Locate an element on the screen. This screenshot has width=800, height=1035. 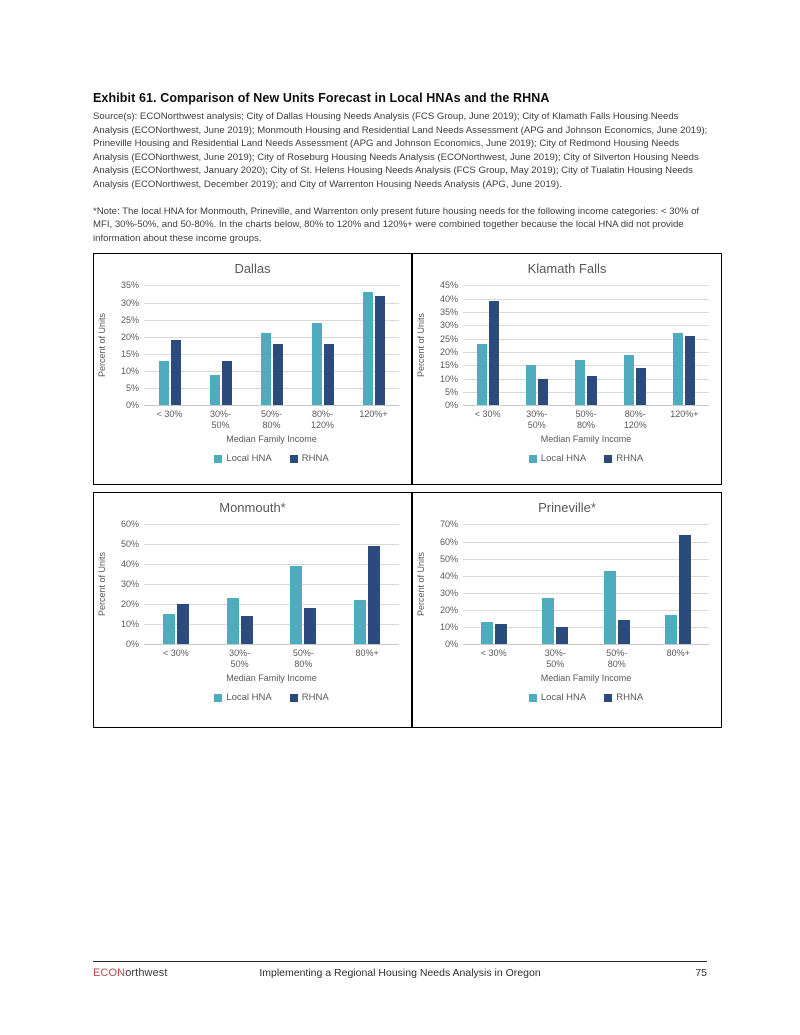
x-axis-tick-label: < 30% is located at coordinates (169, 414).